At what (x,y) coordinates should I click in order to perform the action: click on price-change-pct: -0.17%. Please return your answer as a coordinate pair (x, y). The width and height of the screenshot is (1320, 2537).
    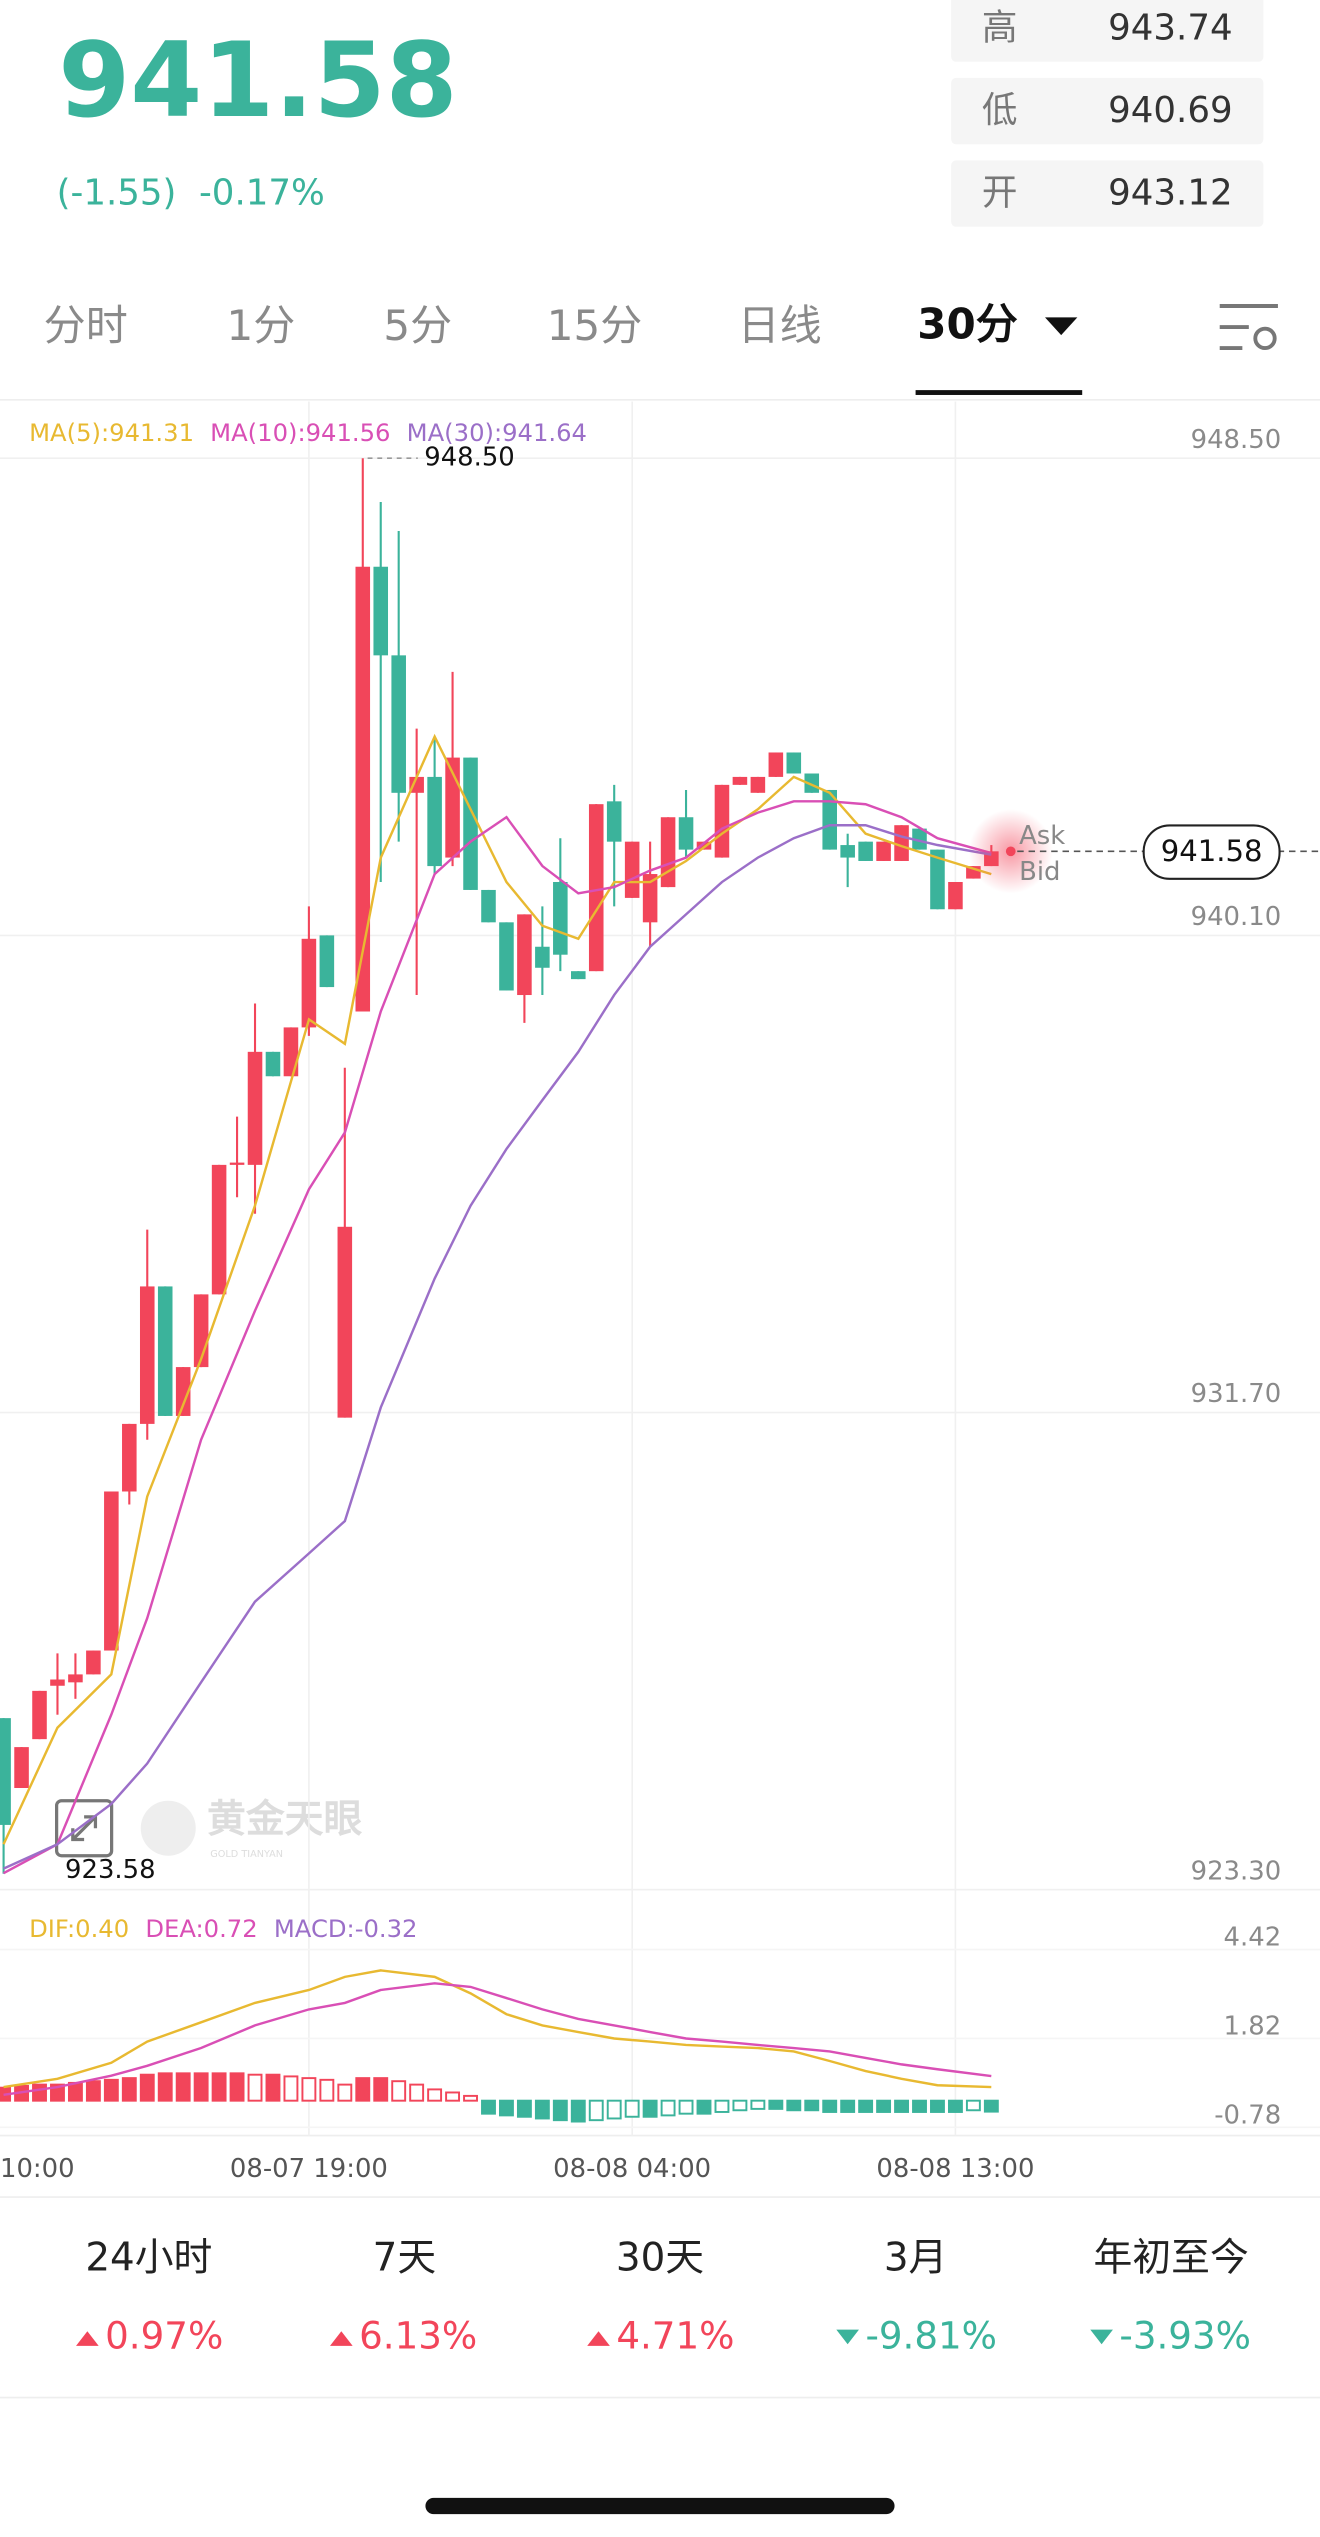
    Looking at the image, I should click on (262, 192).